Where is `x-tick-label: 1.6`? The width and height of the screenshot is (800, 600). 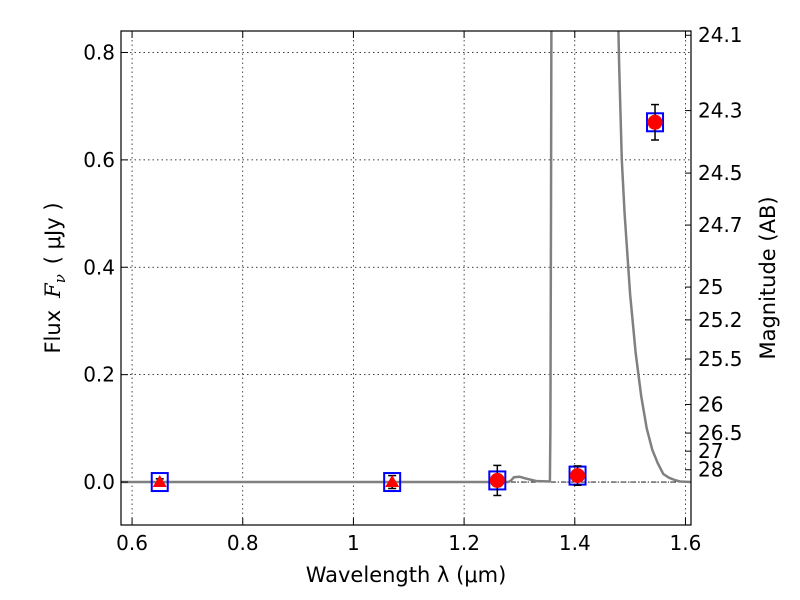 x-tick-label: 1.6 is located at coordinates (686, 543).